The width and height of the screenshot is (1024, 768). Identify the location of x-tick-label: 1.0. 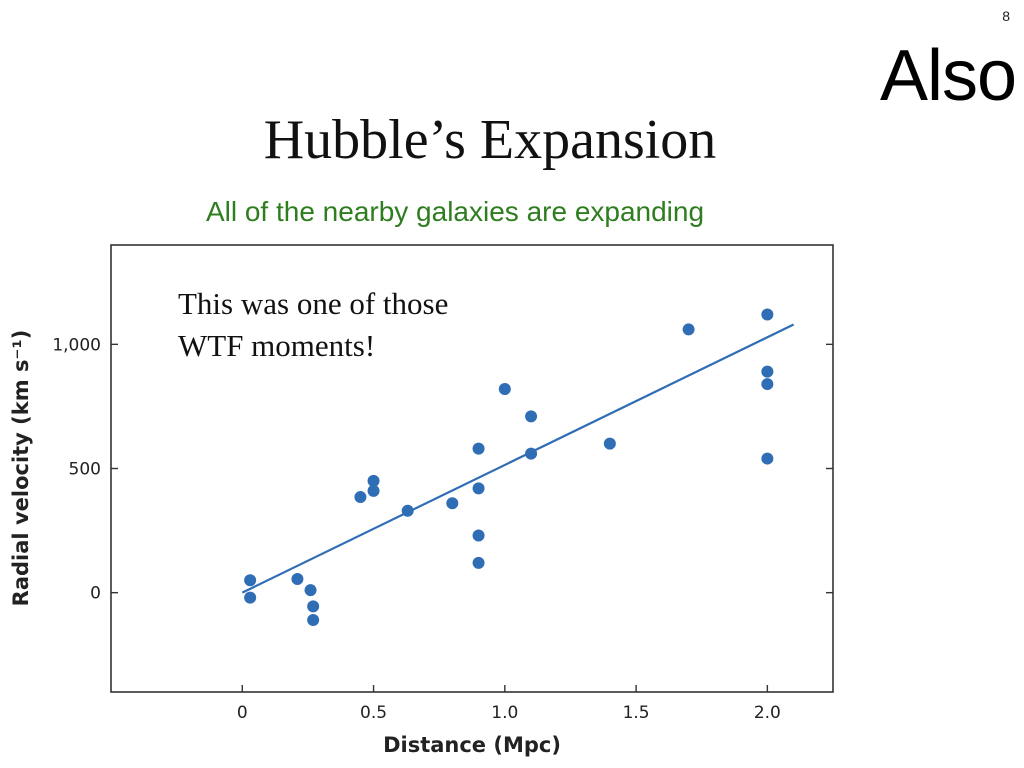
(504, 713).